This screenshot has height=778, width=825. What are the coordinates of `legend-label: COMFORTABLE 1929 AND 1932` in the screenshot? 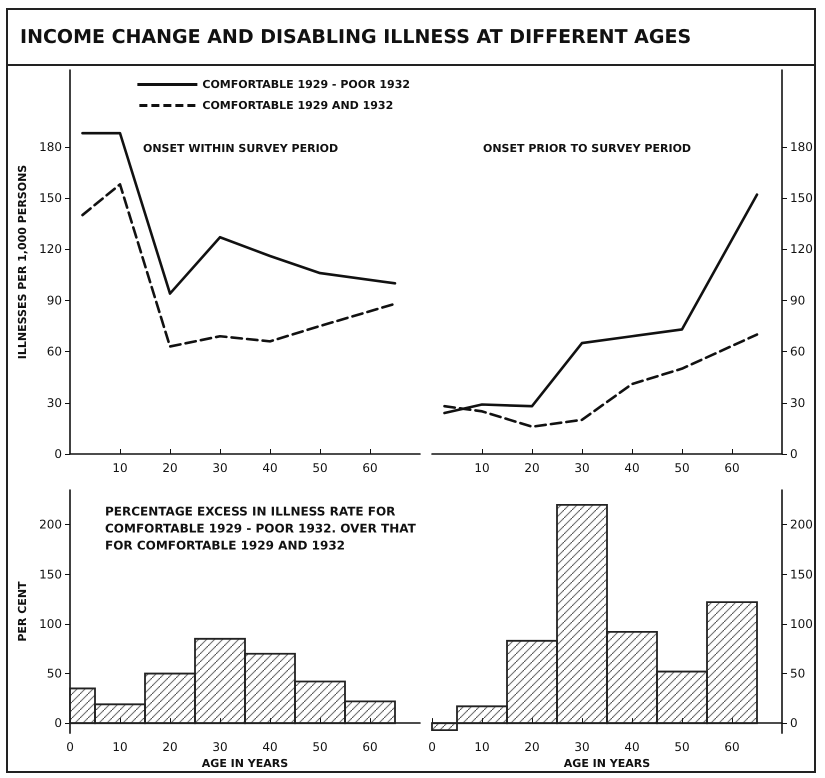 It's located at (298, 105).